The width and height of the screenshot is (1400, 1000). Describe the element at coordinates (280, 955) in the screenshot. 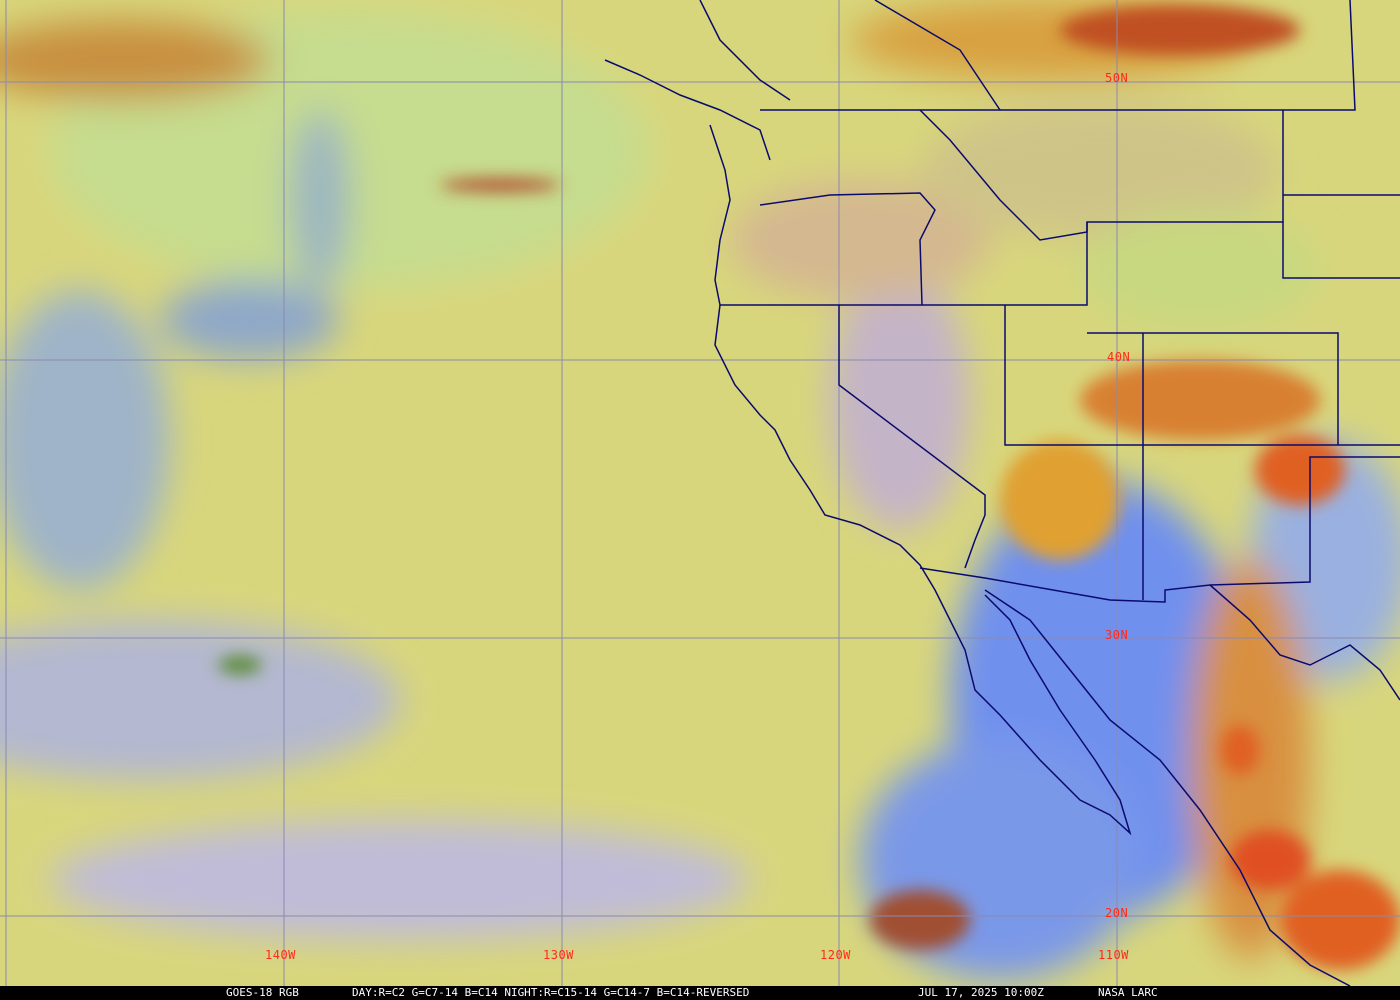

I see `longitude-label-140w: 140W` at that location.